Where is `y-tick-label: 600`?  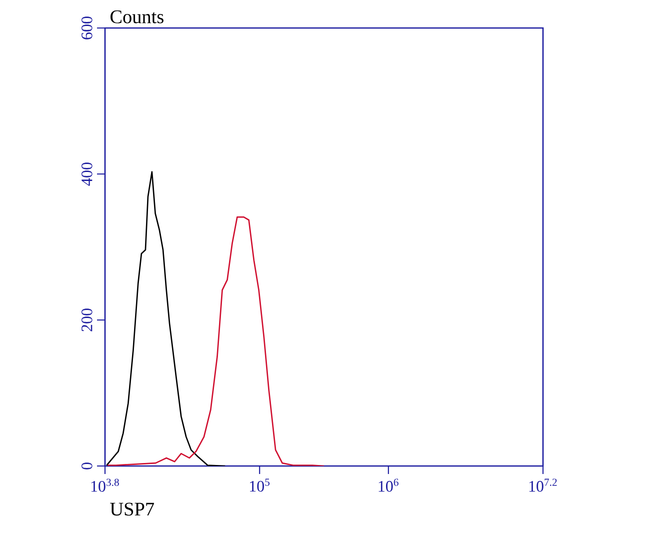 y-tick-label: 600 is located at coordinates (87, 28).